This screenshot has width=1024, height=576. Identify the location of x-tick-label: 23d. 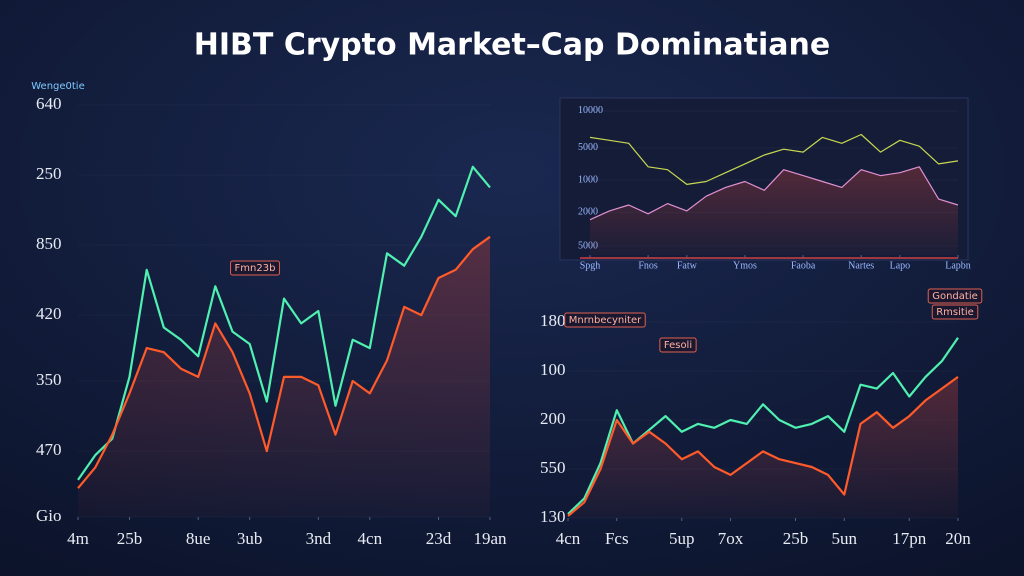
(439, 538).